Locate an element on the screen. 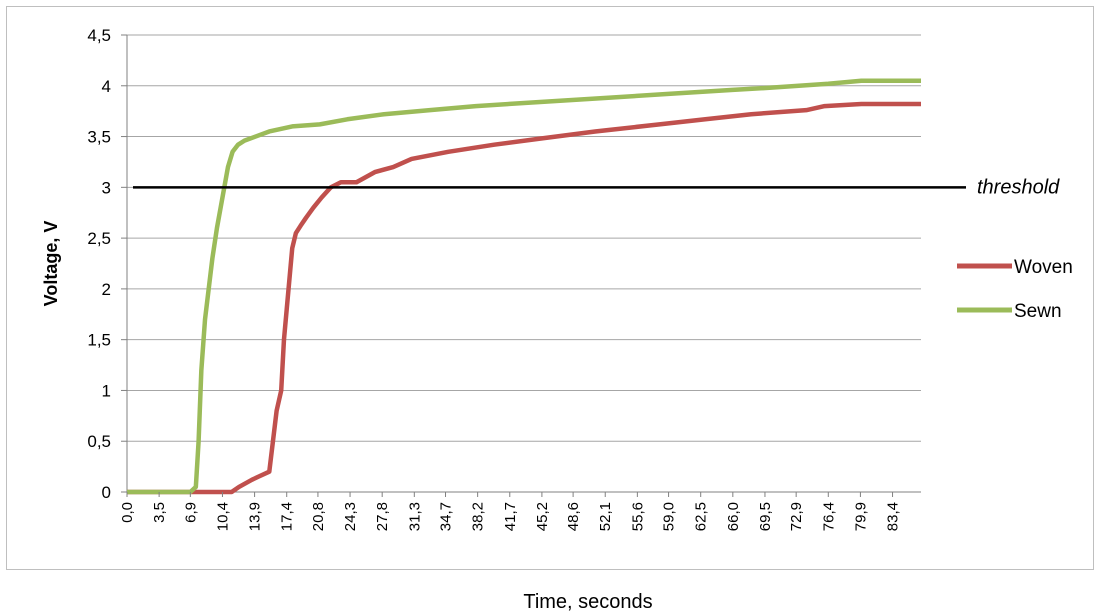 This screenshot has width=1099, height=616. x-tick-label: 38,2 is located at coordinates (478, 516).